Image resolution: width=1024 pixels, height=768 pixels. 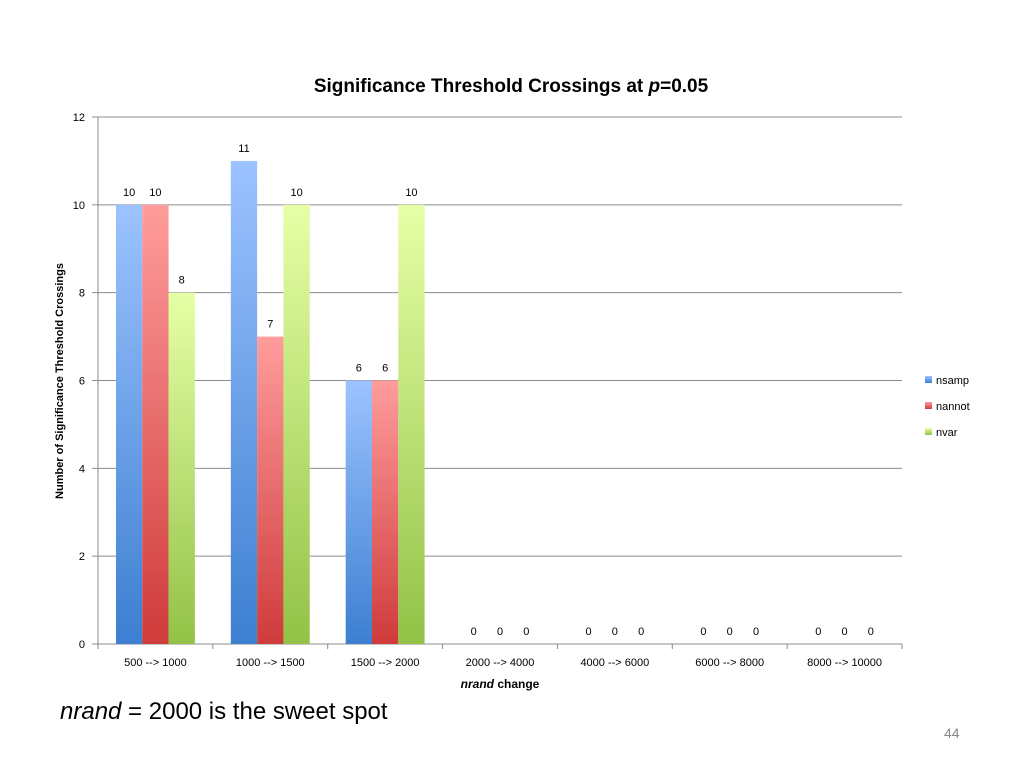 What do you see at coordinates (82, 294) in the screenshot?
I see `y-tick-label: 8` at bounding box center [82, 294].